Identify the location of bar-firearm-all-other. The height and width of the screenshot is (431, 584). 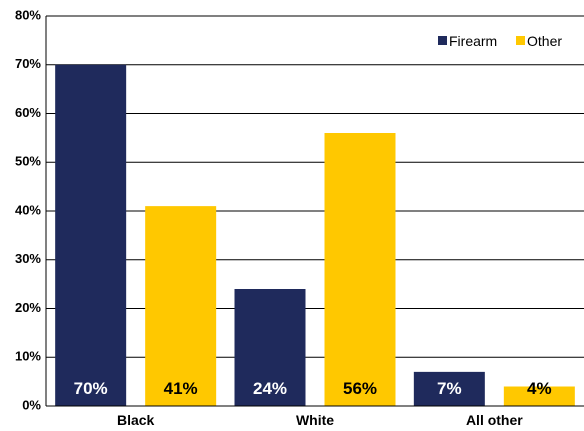
(449, 388).